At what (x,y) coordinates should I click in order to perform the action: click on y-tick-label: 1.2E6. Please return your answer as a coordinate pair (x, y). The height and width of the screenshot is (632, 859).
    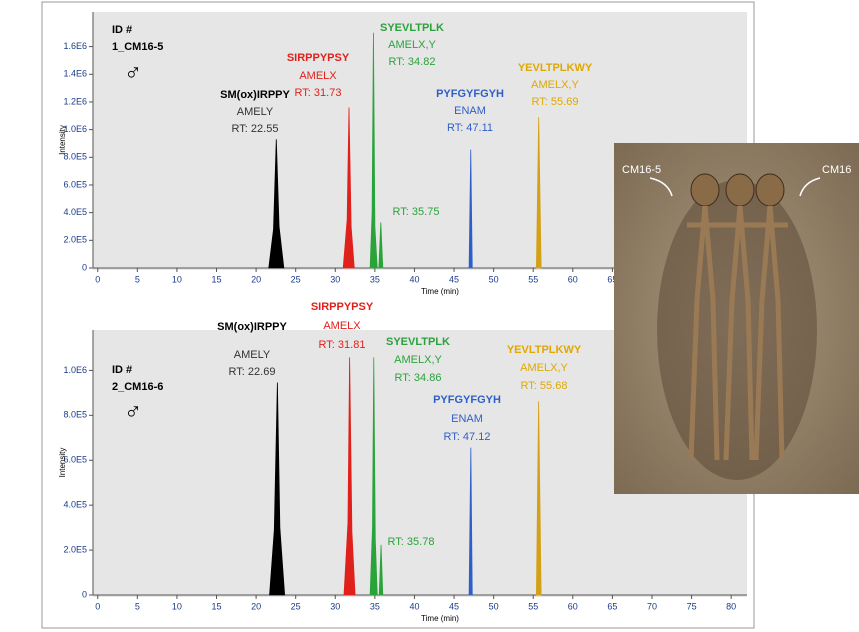
    Looking at the image, I should click on (75, 101).